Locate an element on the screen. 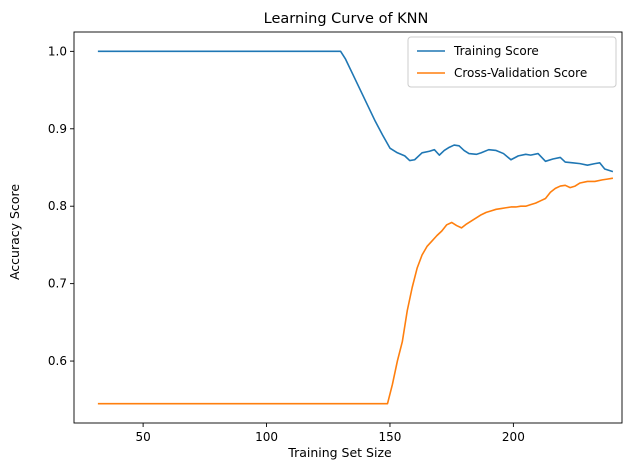  legend: Training Score Cross-Validation Score is located at coordinates (512, 62).